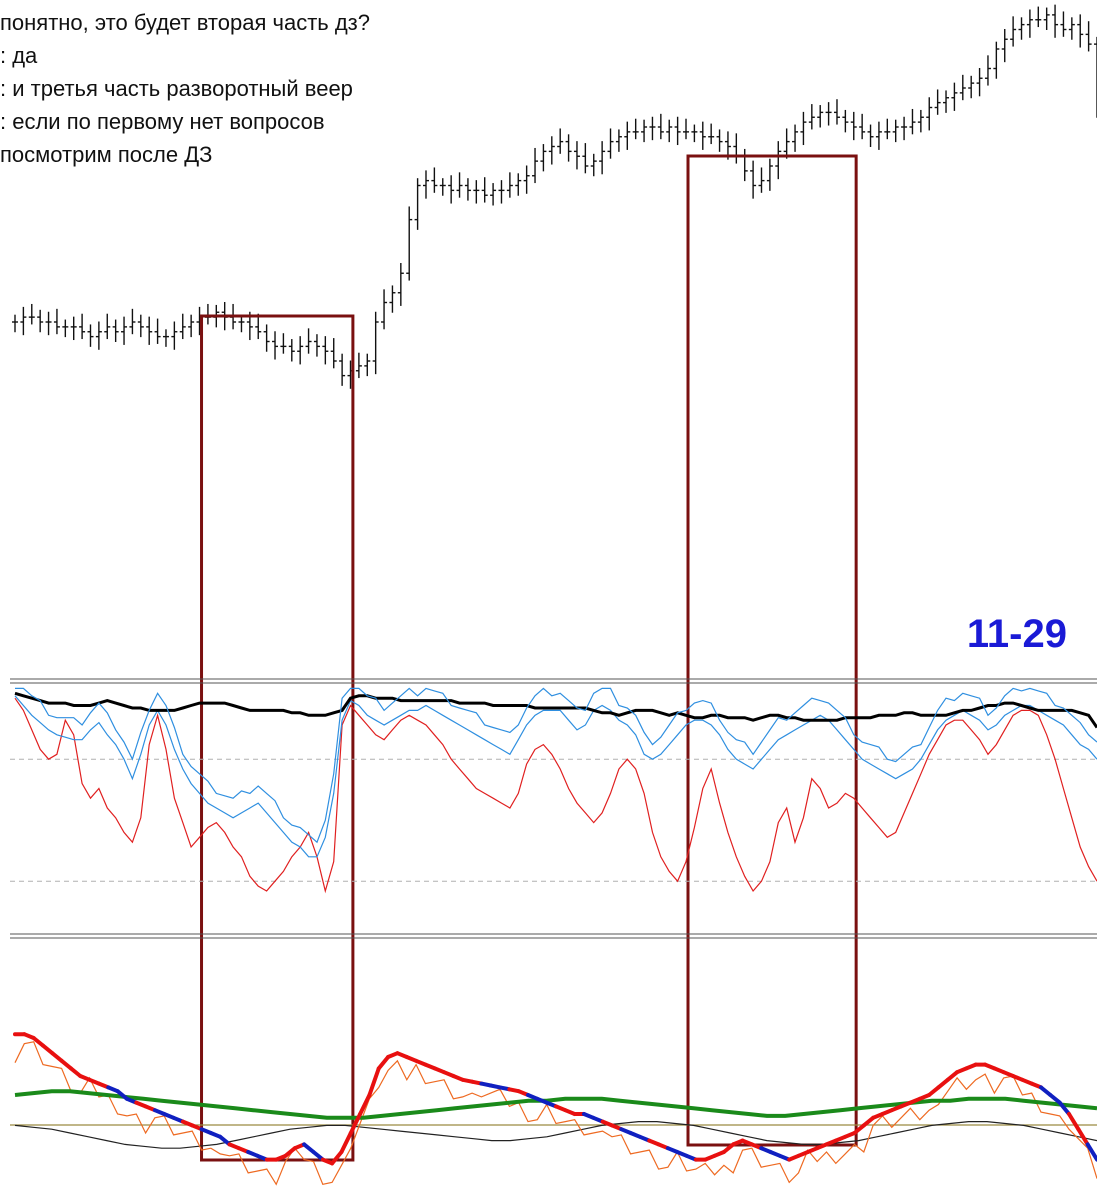 This screenshot has width=1097, height=1196. What do you see at coordinates (555, 1134) in the screenshot?
I see `oscillator-2-black-line` at bounding box center [555, 1134].